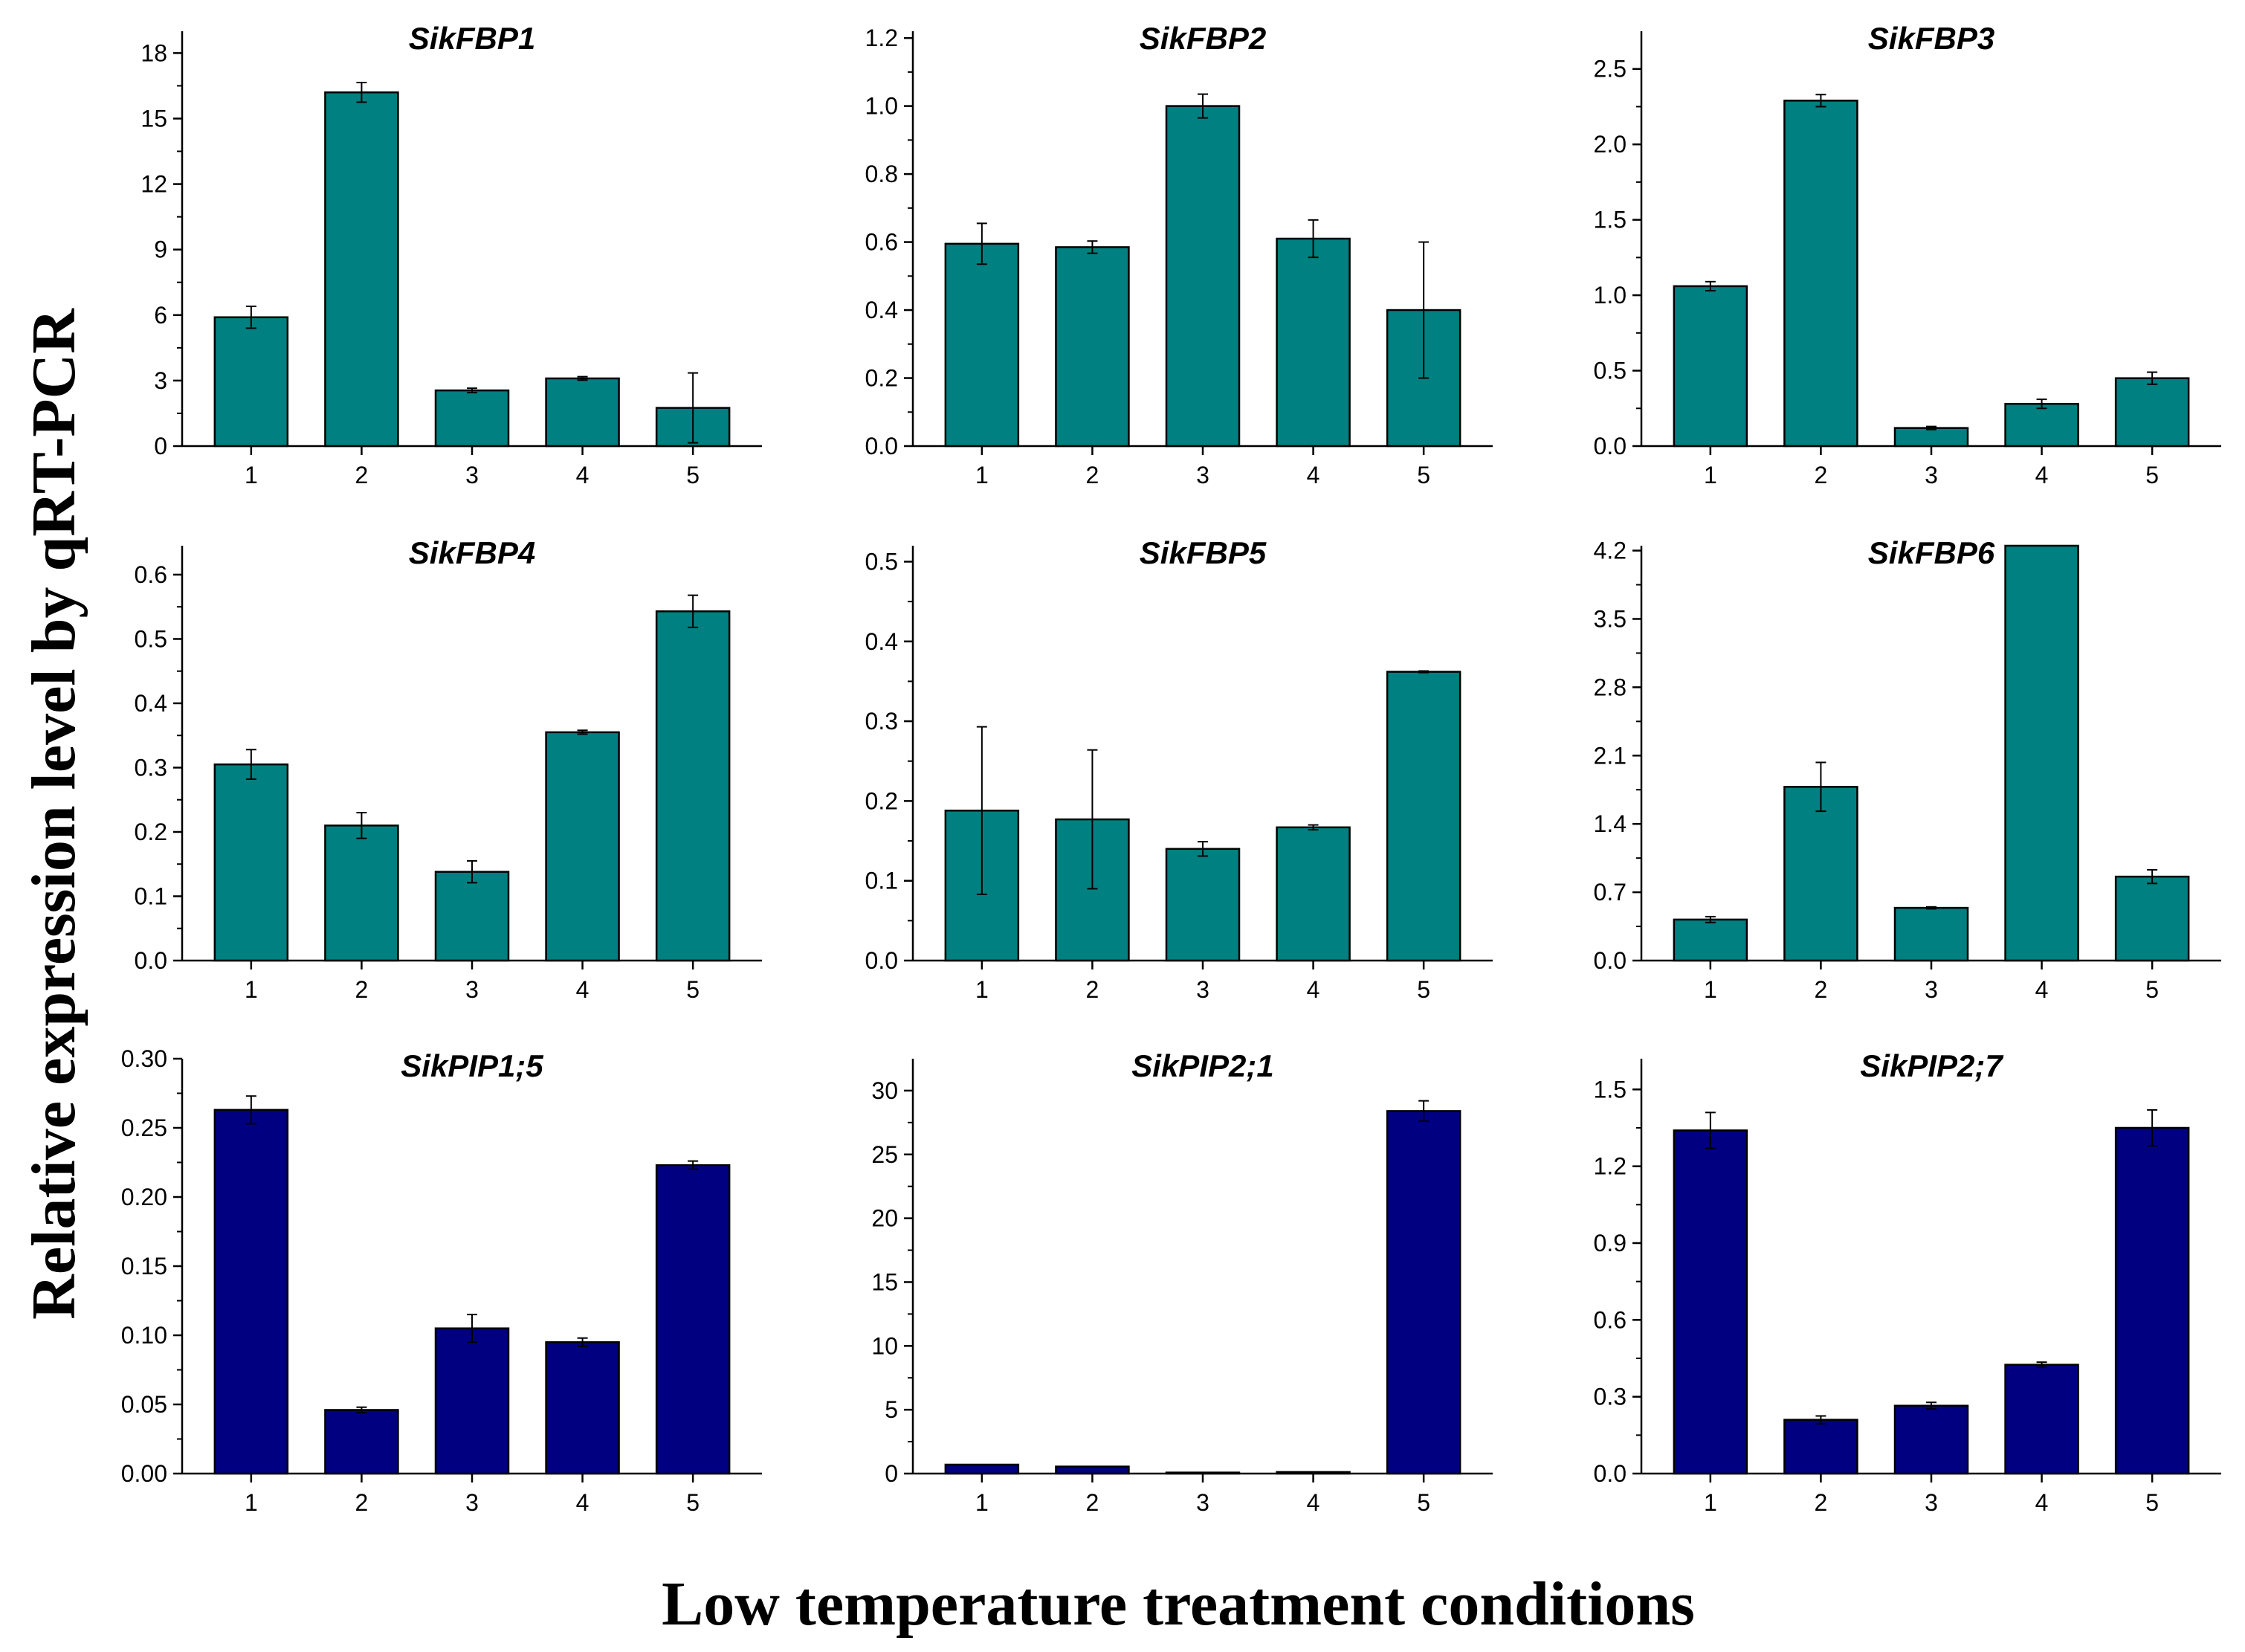  I want to click on y-tick-label: 0.20, so click(144, 1197).